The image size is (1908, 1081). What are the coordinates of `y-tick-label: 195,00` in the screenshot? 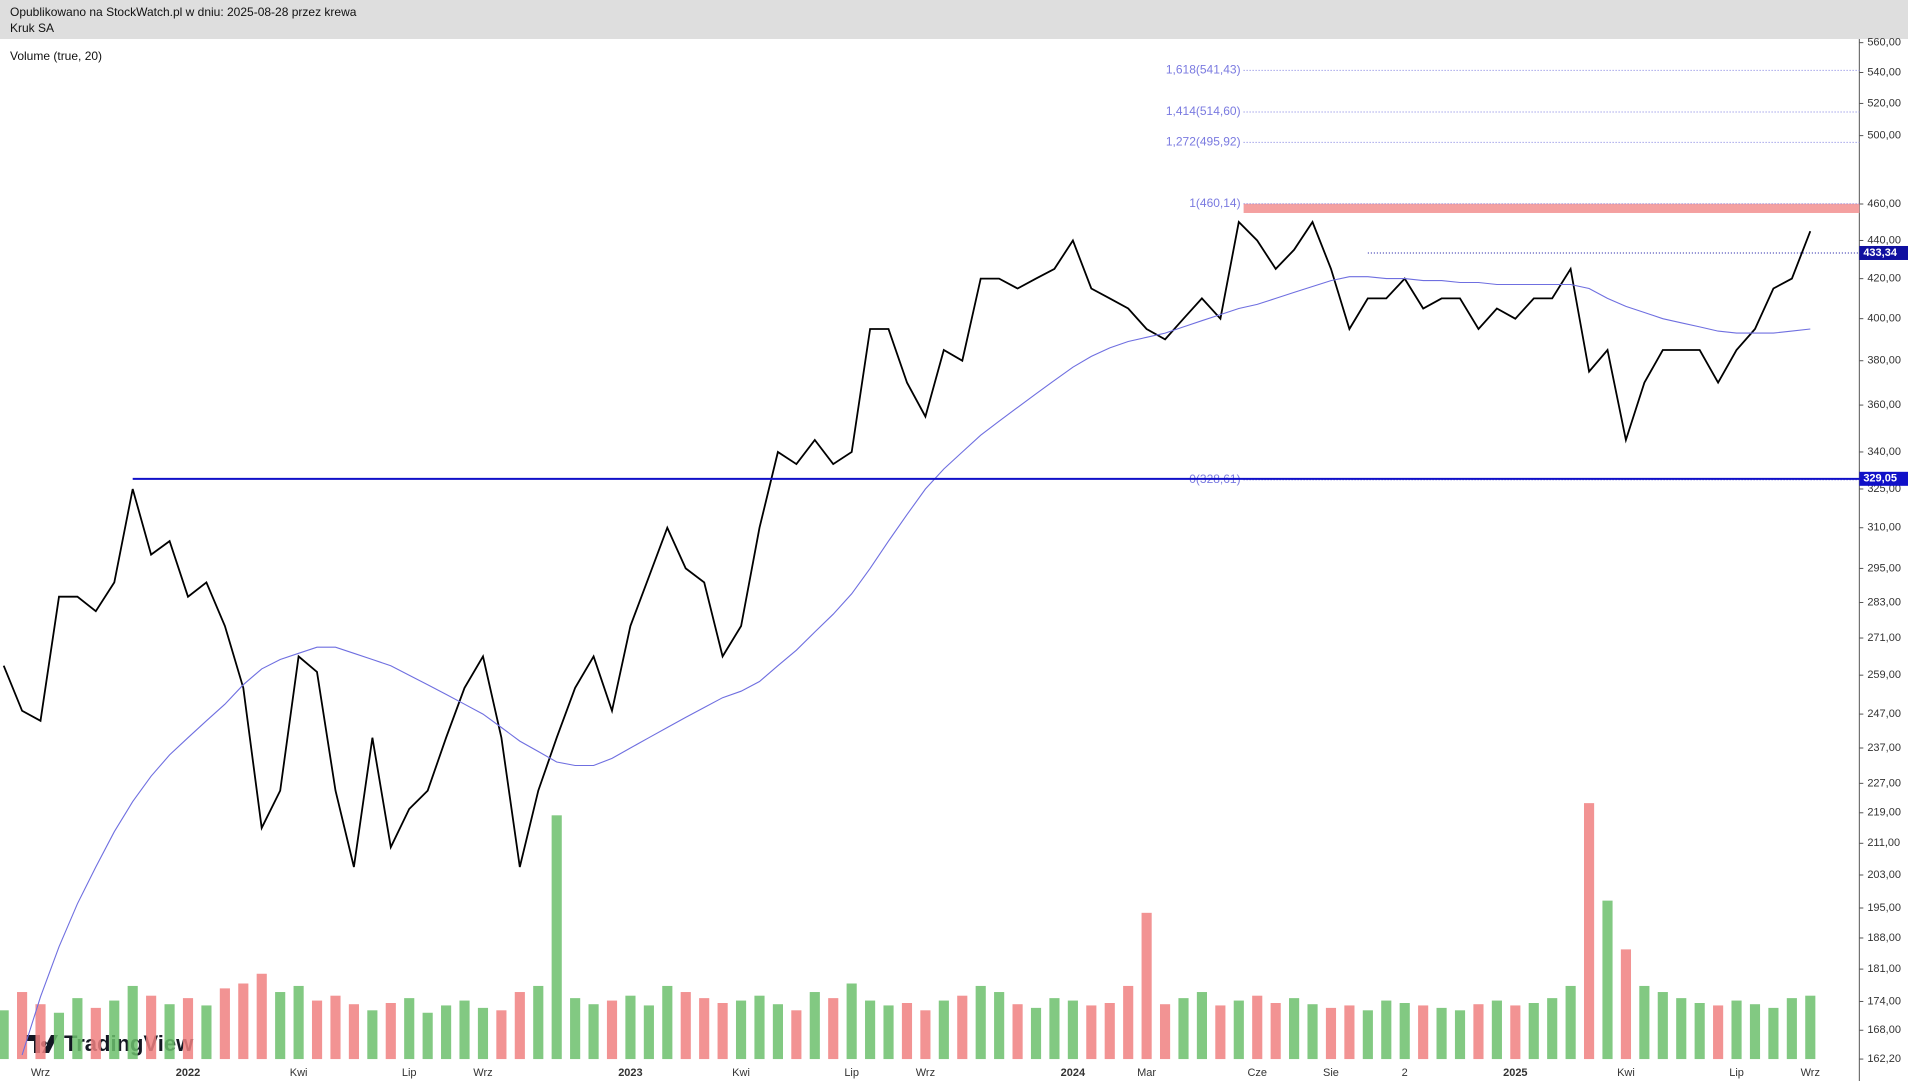 It's located at (1884, 908).